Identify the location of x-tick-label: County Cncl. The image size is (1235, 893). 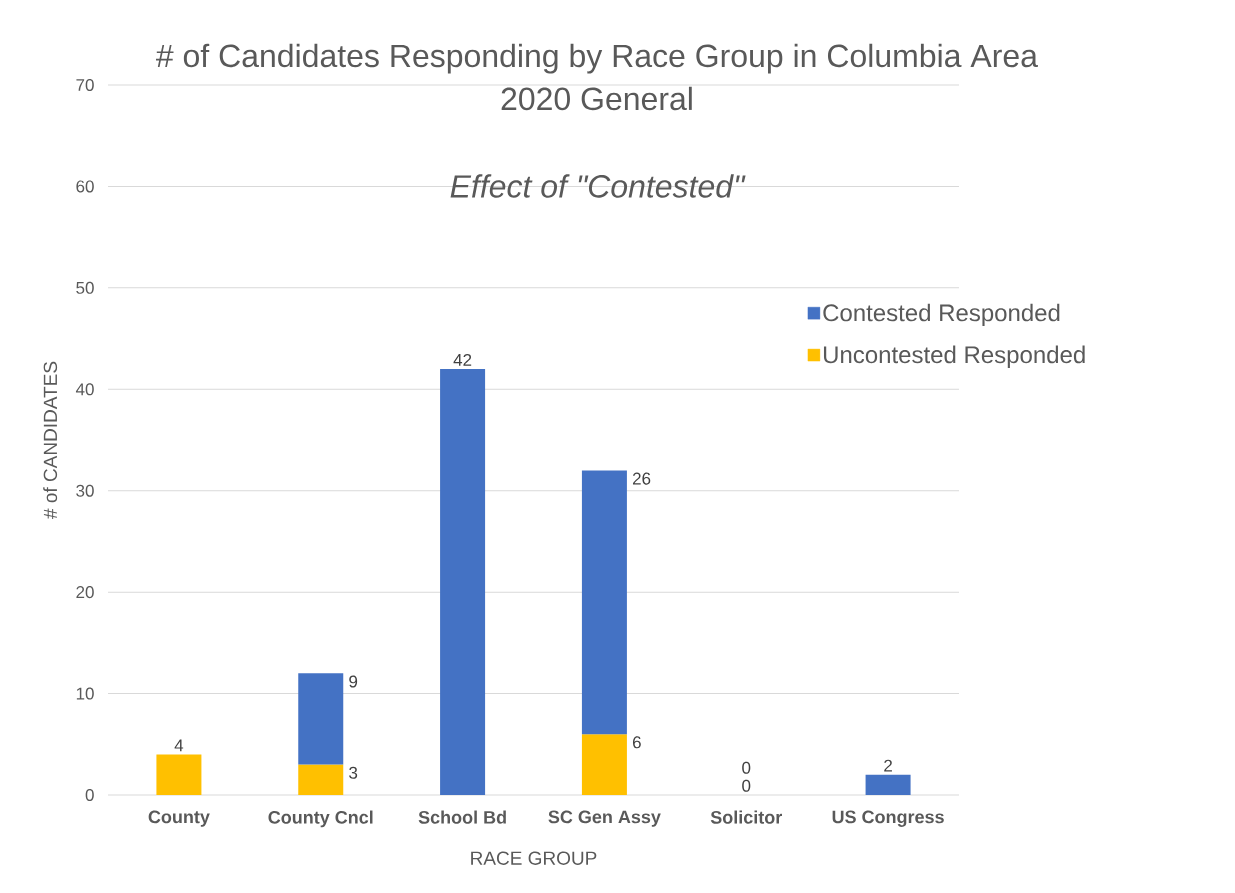
(320, 819).